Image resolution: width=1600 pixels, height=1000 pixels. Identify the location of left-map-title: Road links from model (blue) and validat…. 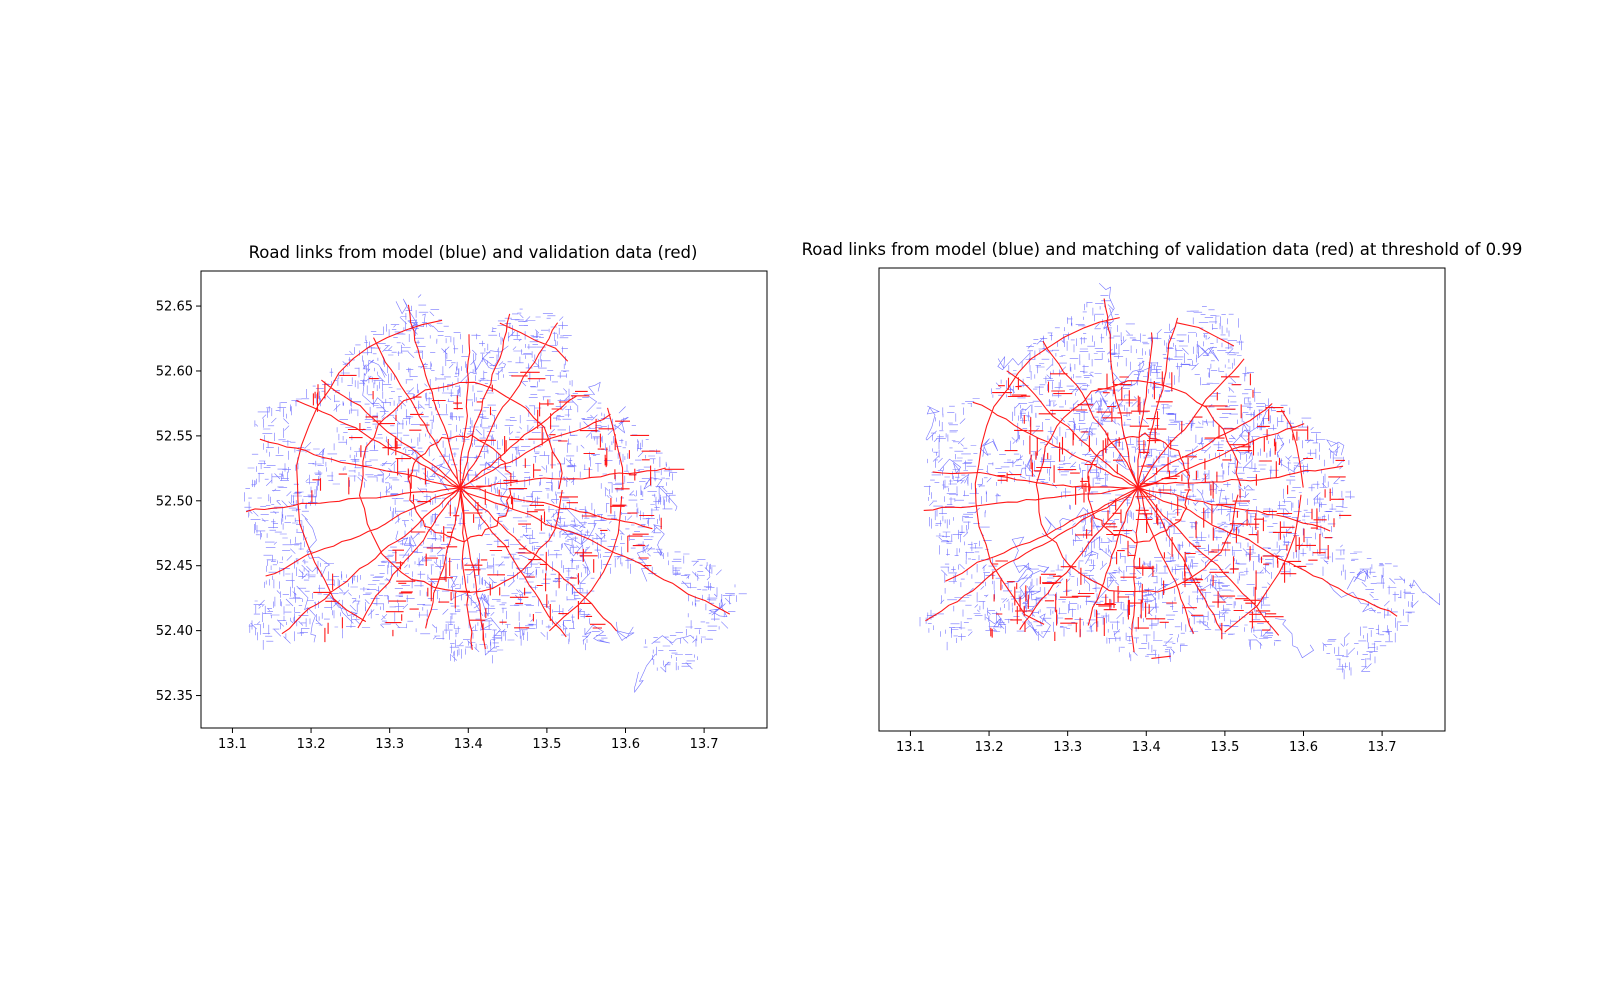
(473, 252).